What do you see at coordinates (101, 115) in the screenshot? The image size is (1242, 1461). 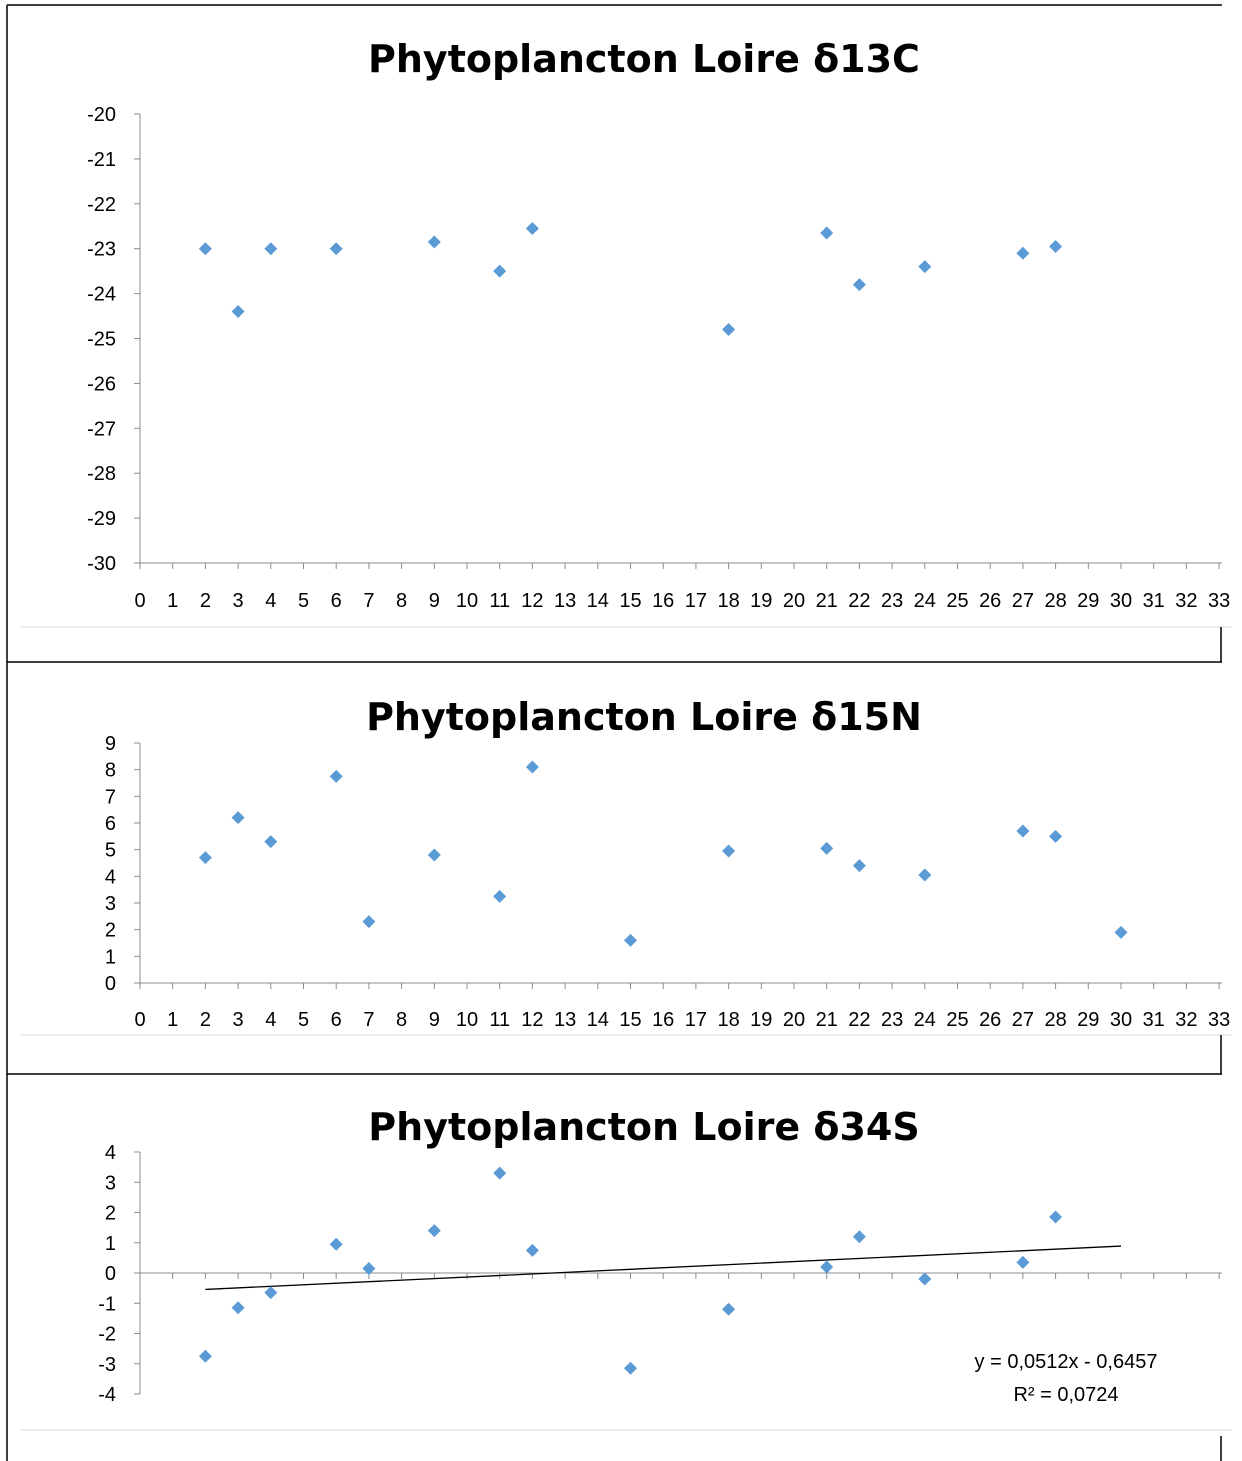 I see `y-tick-label: -20` at bounding box center [101, 115].